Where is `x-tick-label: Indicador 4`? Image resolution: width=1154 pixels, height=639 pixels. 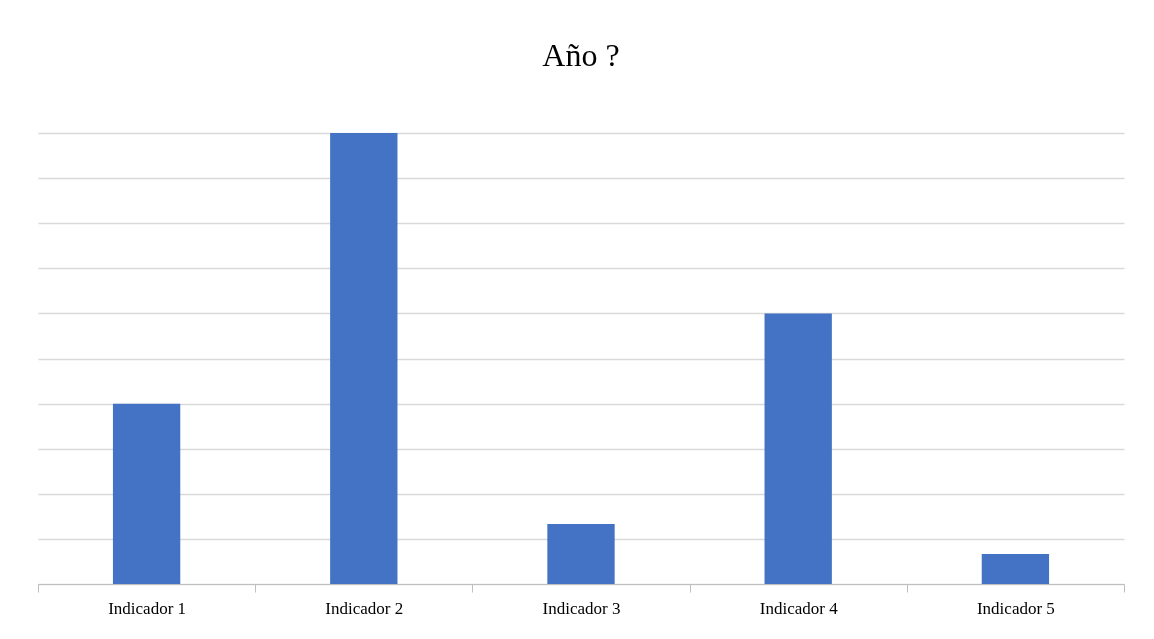
x-tick-label: Indicador 4 is located at coordinates (799, 608).